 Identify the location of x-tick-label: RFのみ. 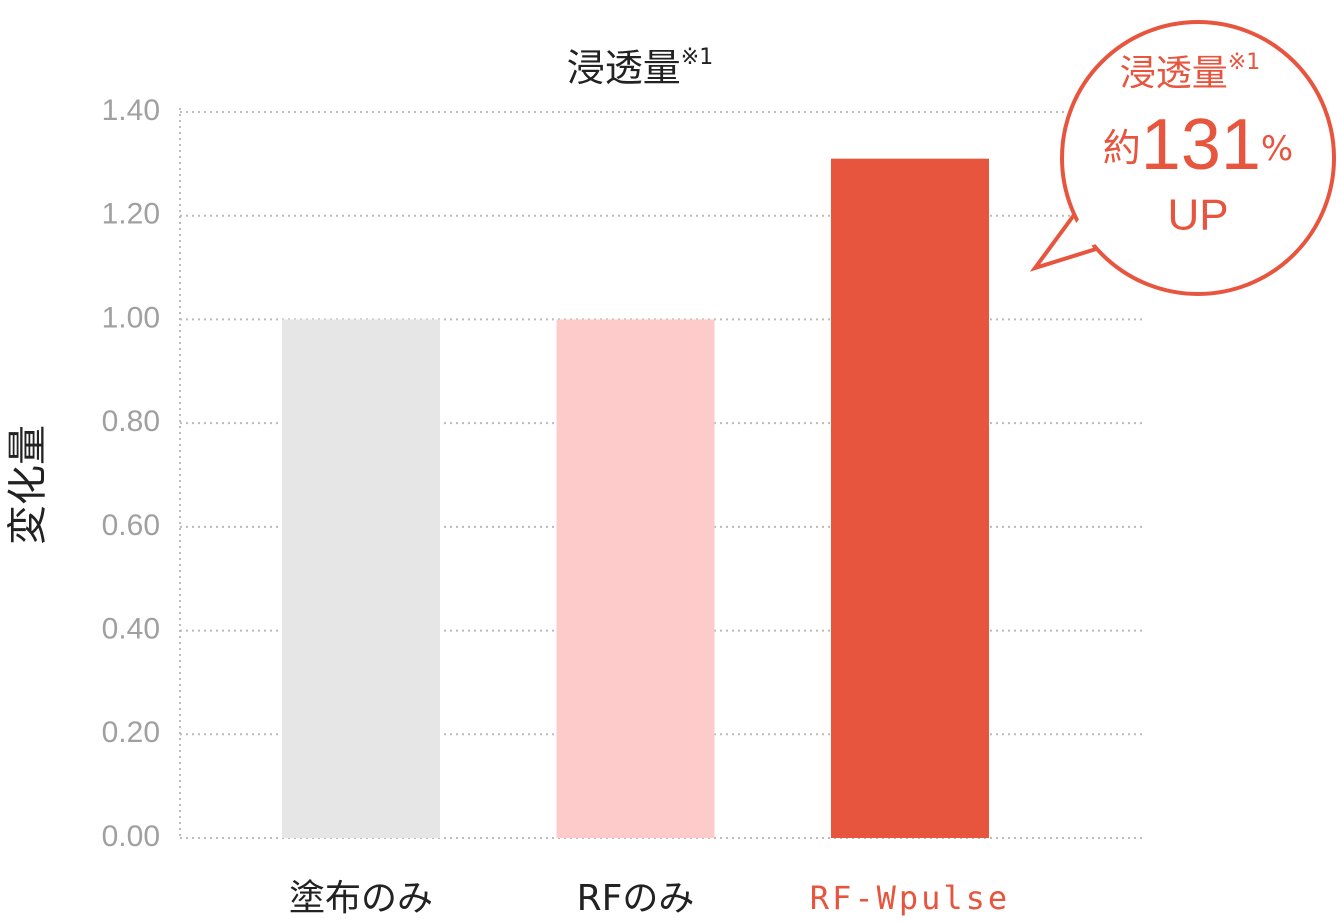
(636, 898).